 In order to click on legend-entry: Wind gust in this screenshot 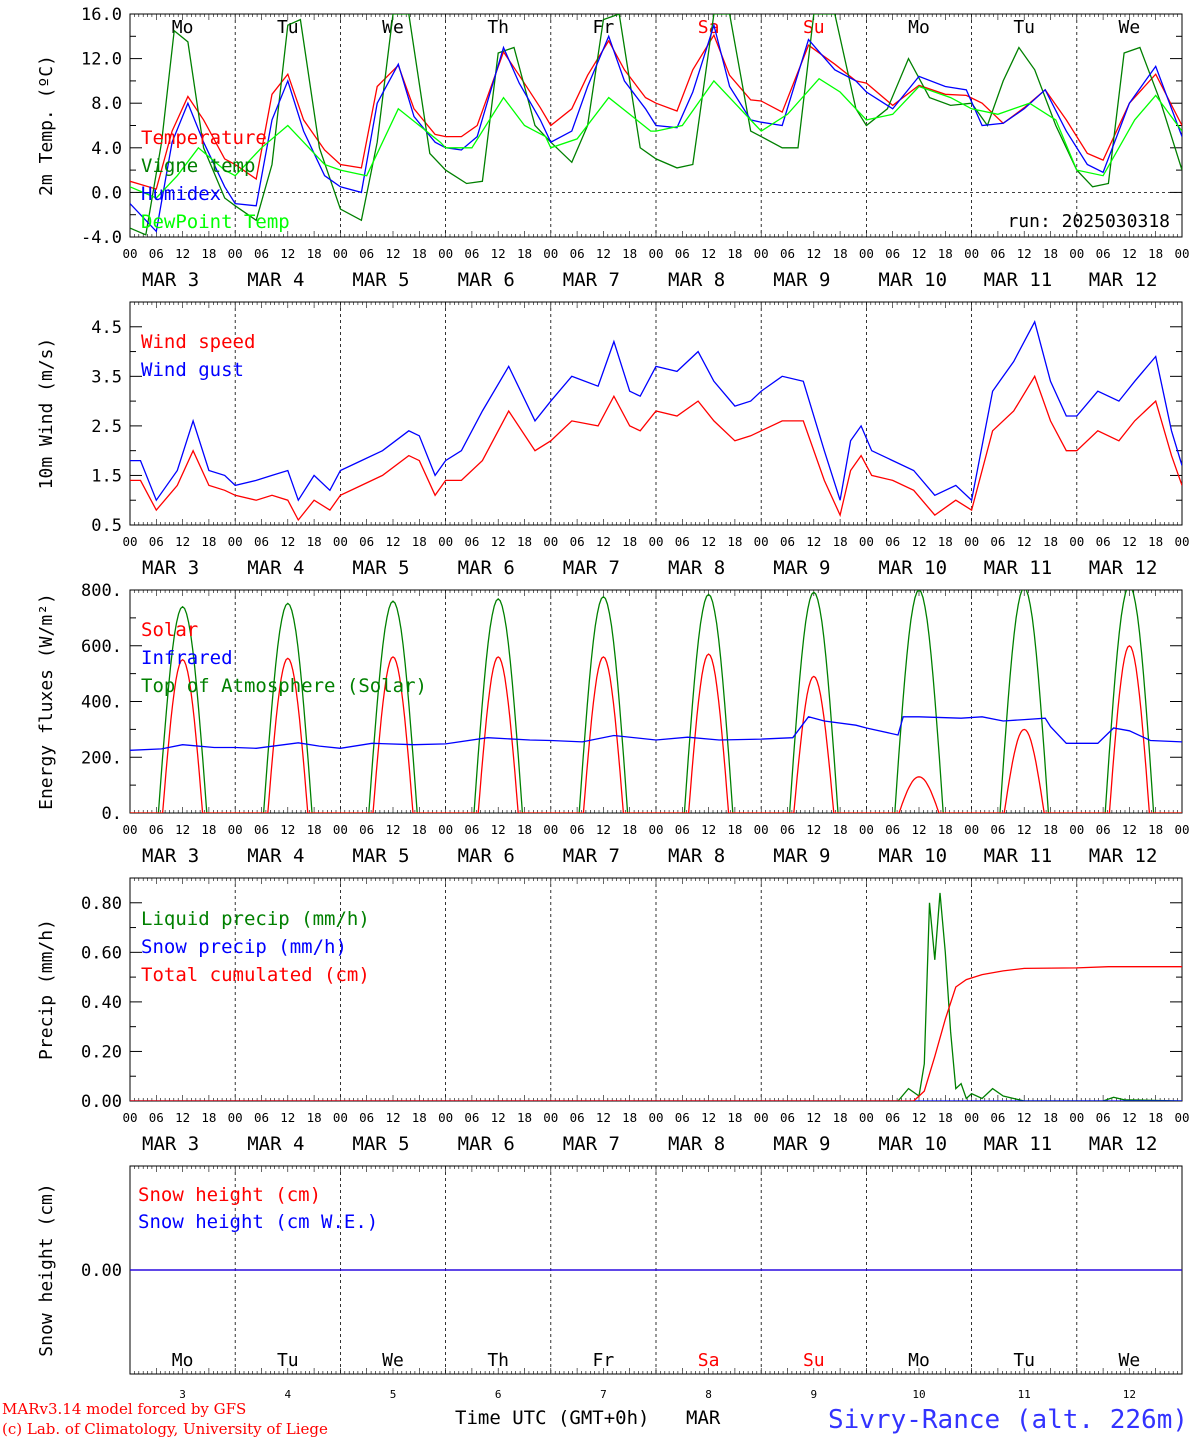, I will do `click(192, 370)`.